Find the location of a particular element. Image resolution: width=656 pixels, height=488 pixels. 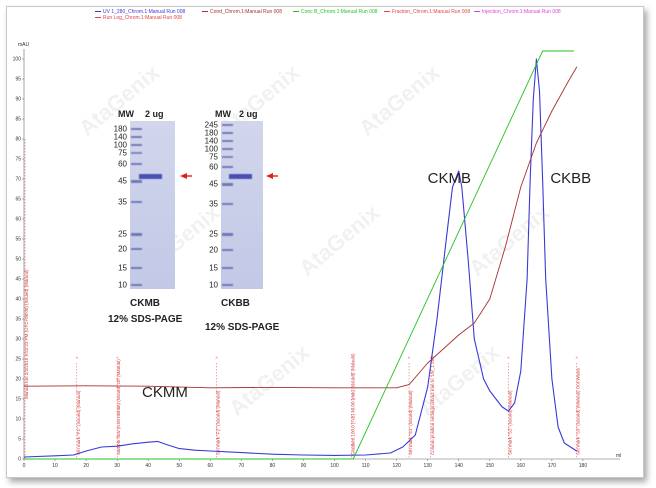

legend-entry: Fraction_Chrom.1:Manual Run 008 is located at coordinates (431, 12).